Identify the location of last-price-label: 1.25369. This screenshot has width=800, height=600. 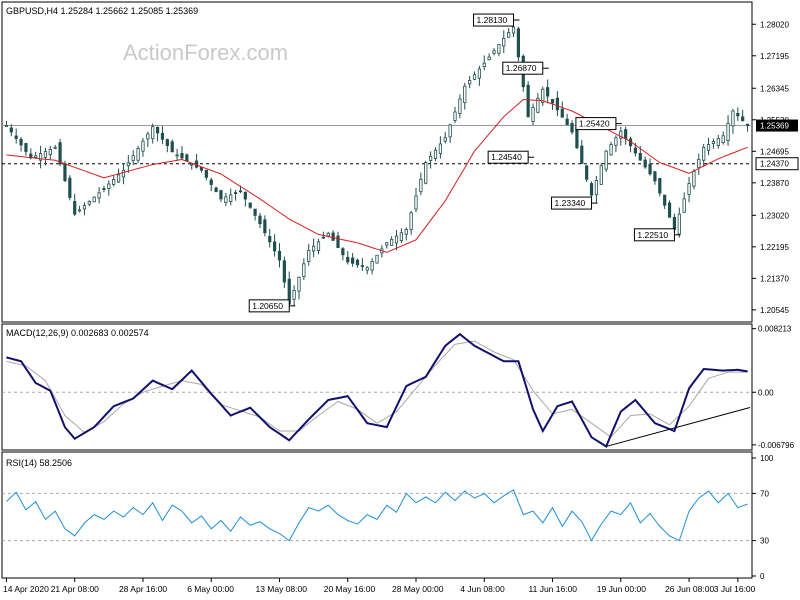
(774, 126).